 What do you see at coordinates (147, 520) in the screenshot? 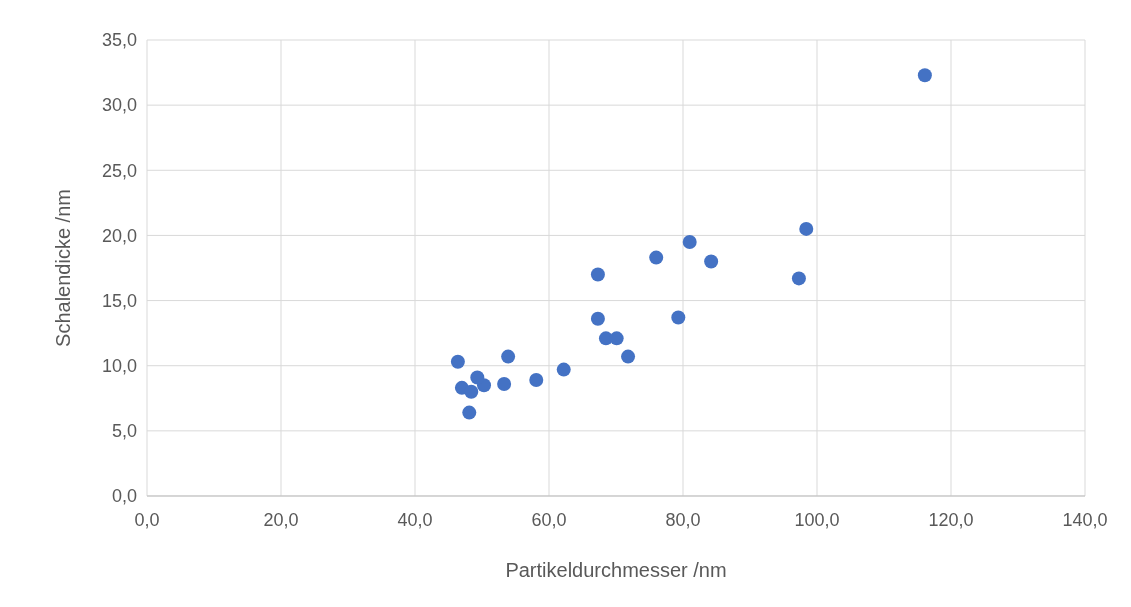
I see `x-tick-label: 0,0` at bounding box center [147, 520].